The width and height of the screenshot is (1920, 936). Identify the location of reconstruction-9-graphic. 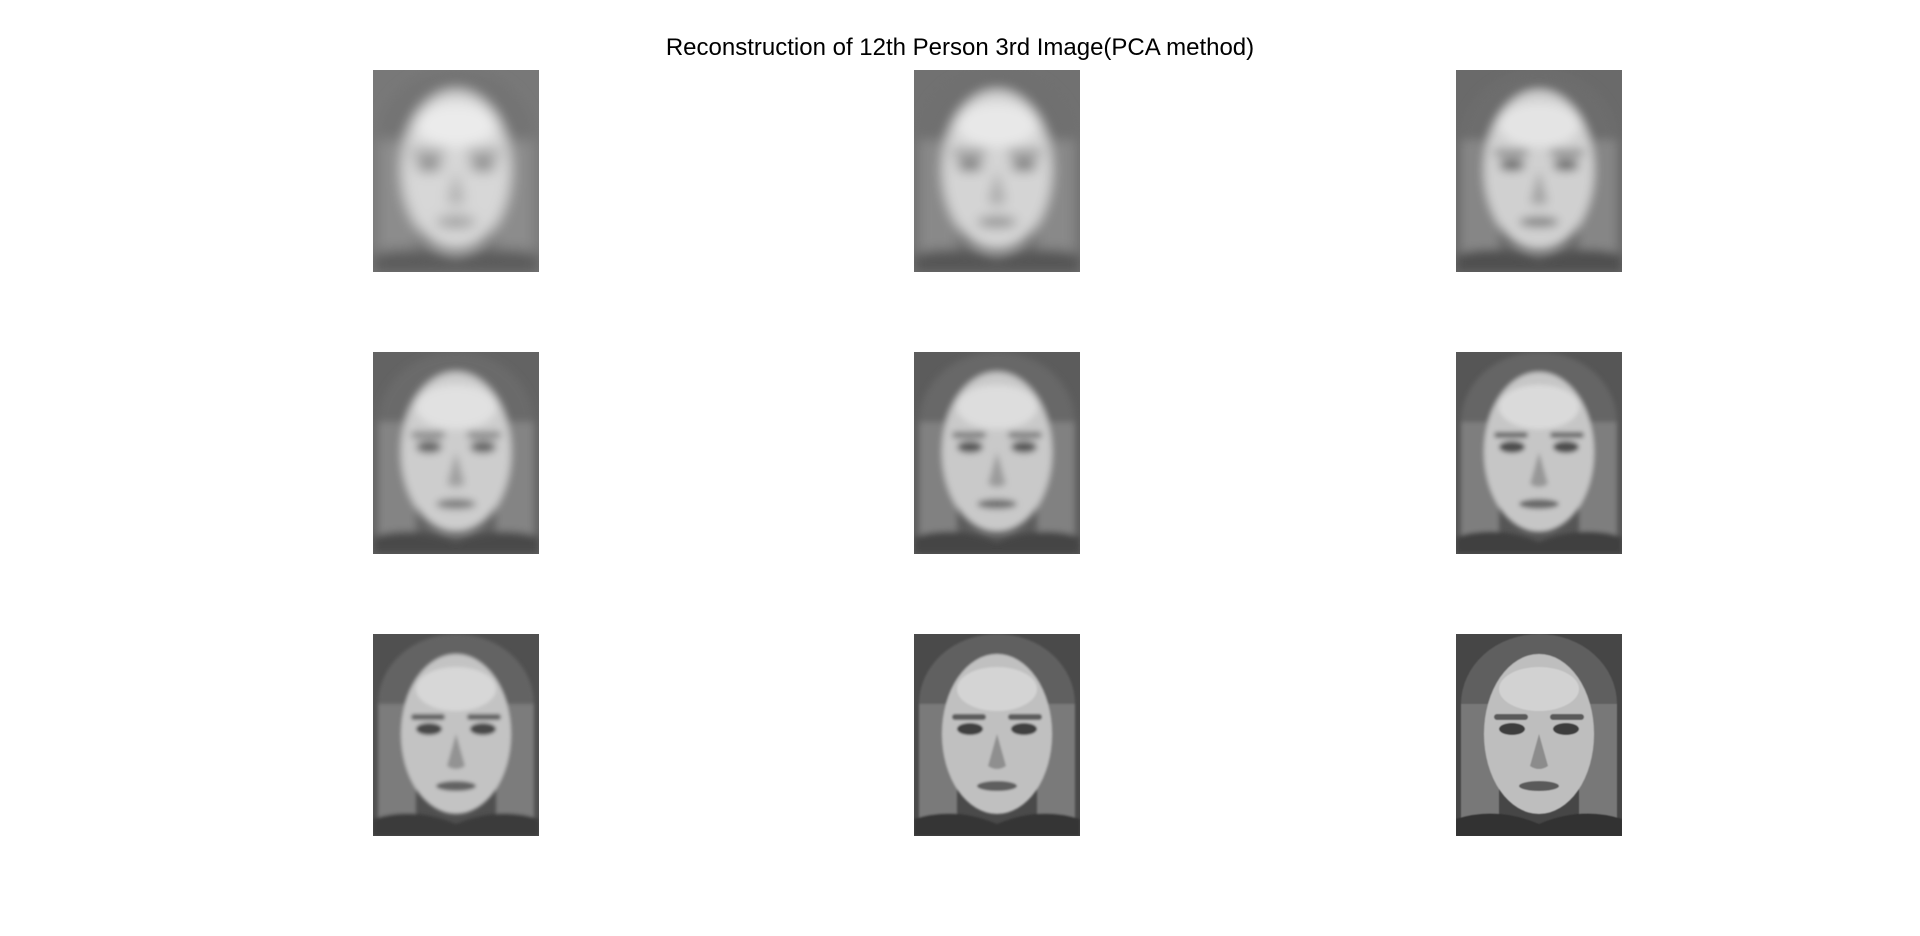
(1539, 735).